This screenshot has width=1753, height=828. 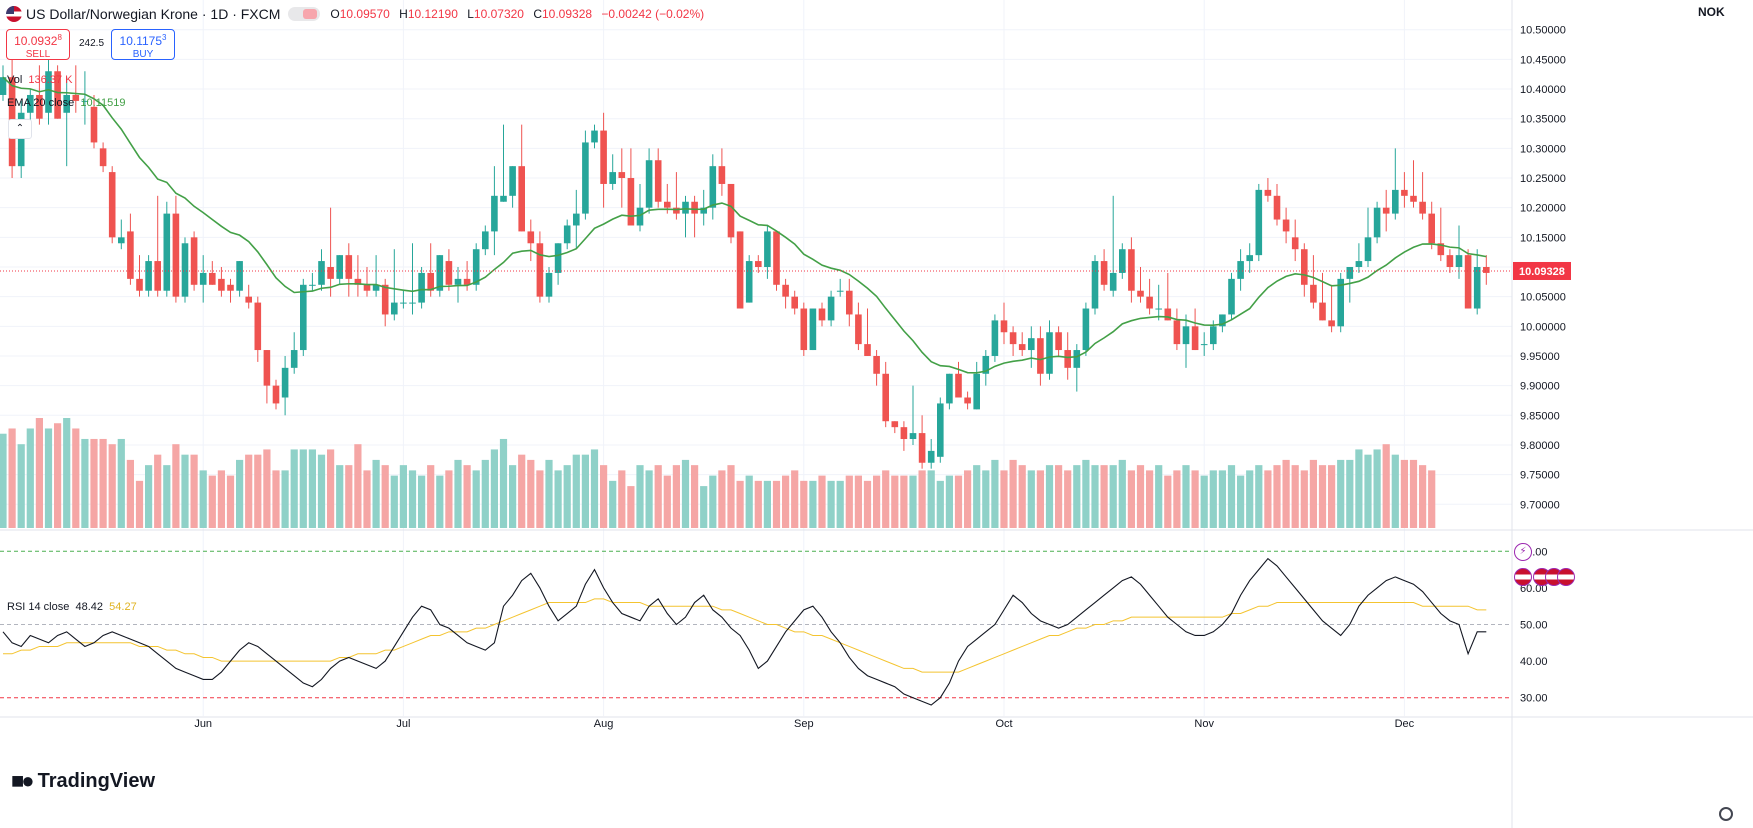 I want to click on price-tick-label: 10.25000, so click(x=1543, y=179).